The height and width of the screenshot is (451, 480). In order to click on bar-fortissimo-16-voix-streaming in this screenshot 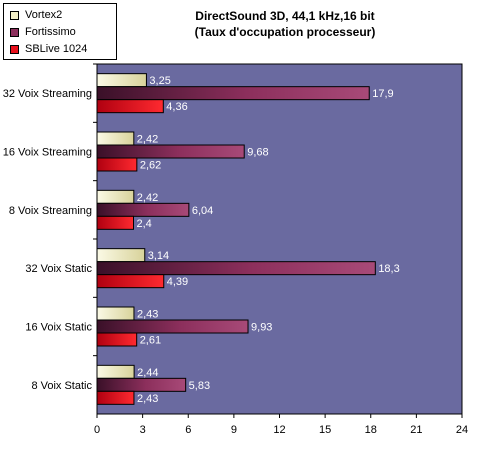, I will do `click(170, 151)`.